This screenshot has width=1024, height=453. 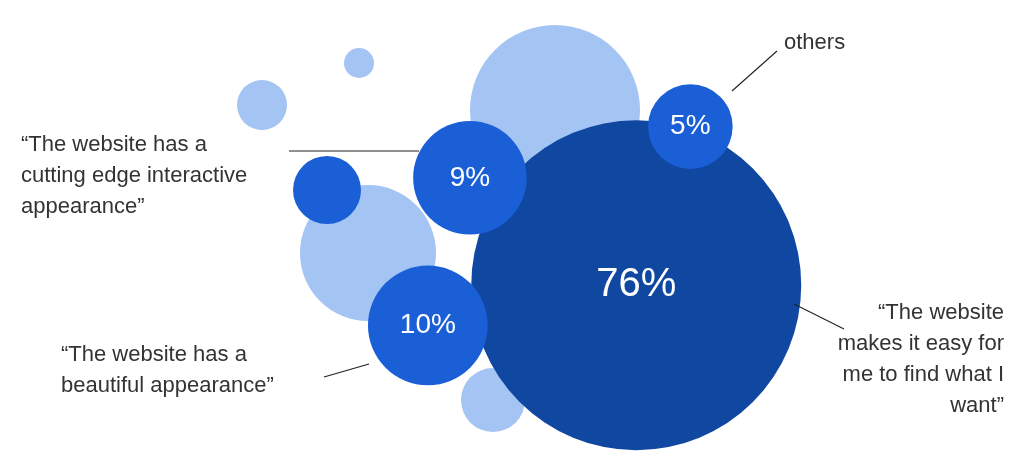 What do you see at coordinates (470, 176) in the screenshot?
I see `data-label: 9%` at bounding box center [470, 176].